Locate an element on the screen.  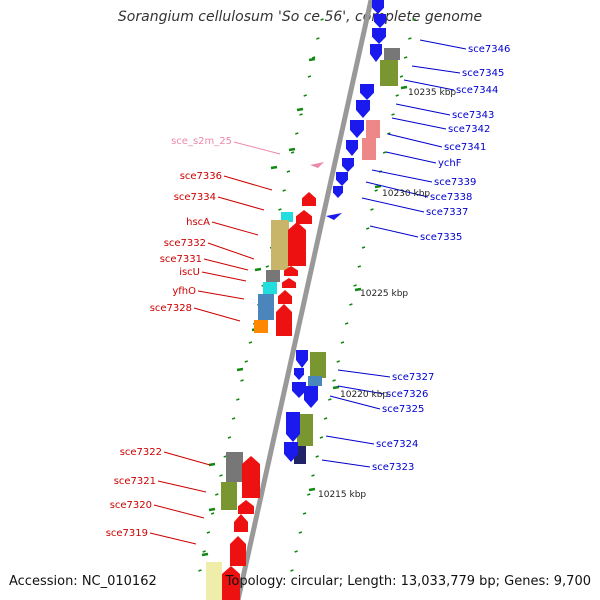
gene-label-forward: sce7335 is located at coordinates (441, 237).